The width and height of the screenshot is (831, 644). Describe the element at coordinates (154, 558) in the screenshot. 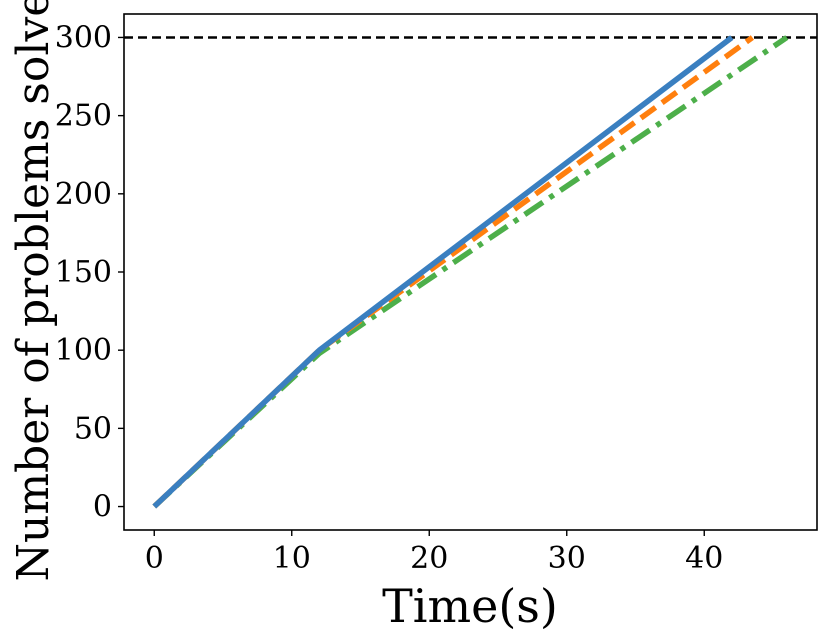

I see `x-tick-label: 0` at that location.